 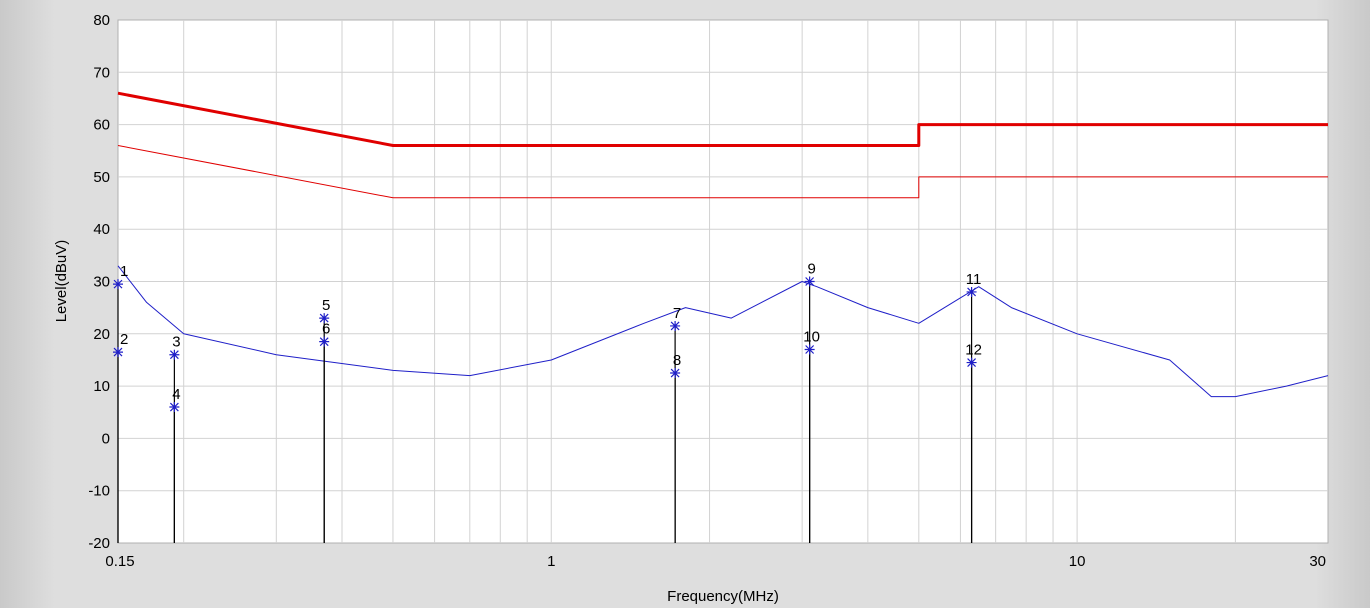 What do you see at coordinates (124, 339) in the screenshot?
I see `marker-label: 2` at bounding box center [124, 339].